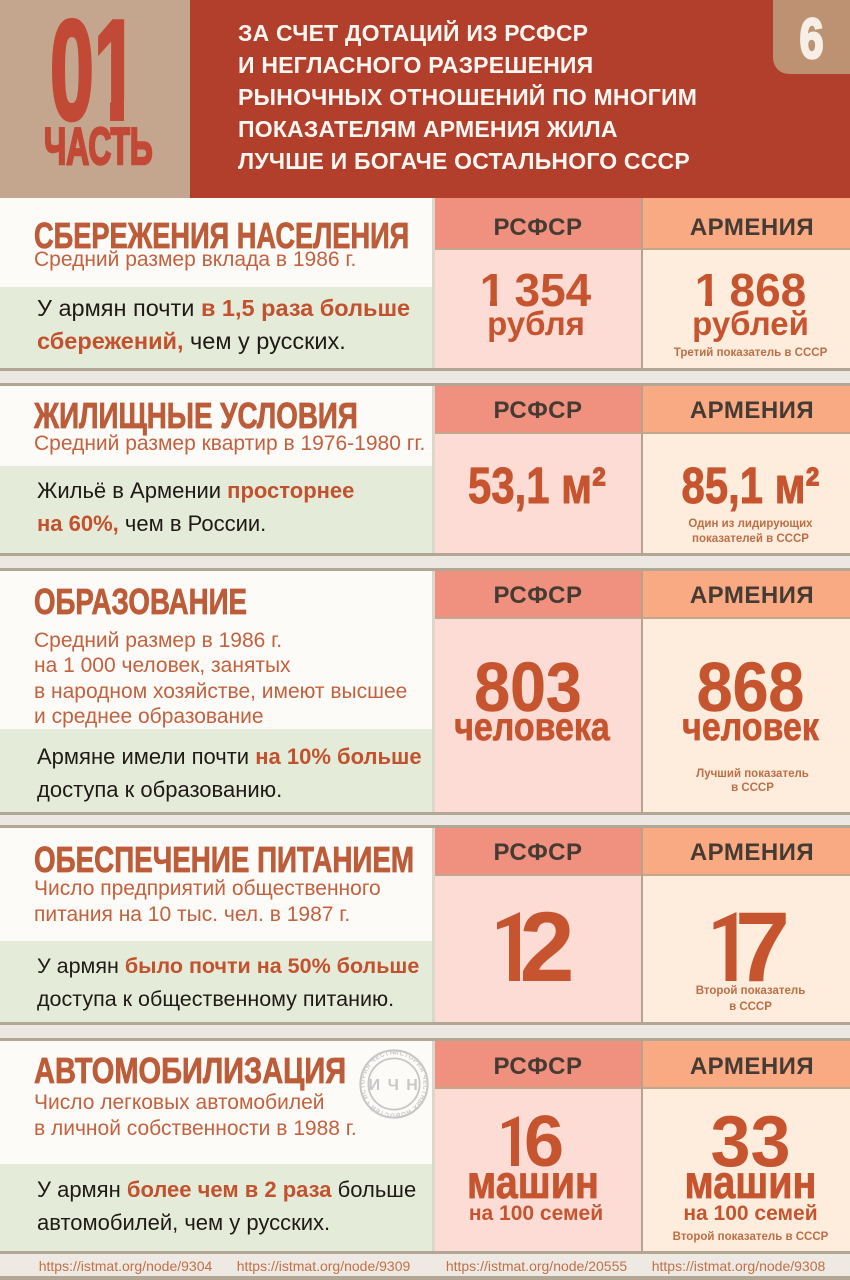  I want to click on svg-text: И Ч Н, so click(394, 1085).